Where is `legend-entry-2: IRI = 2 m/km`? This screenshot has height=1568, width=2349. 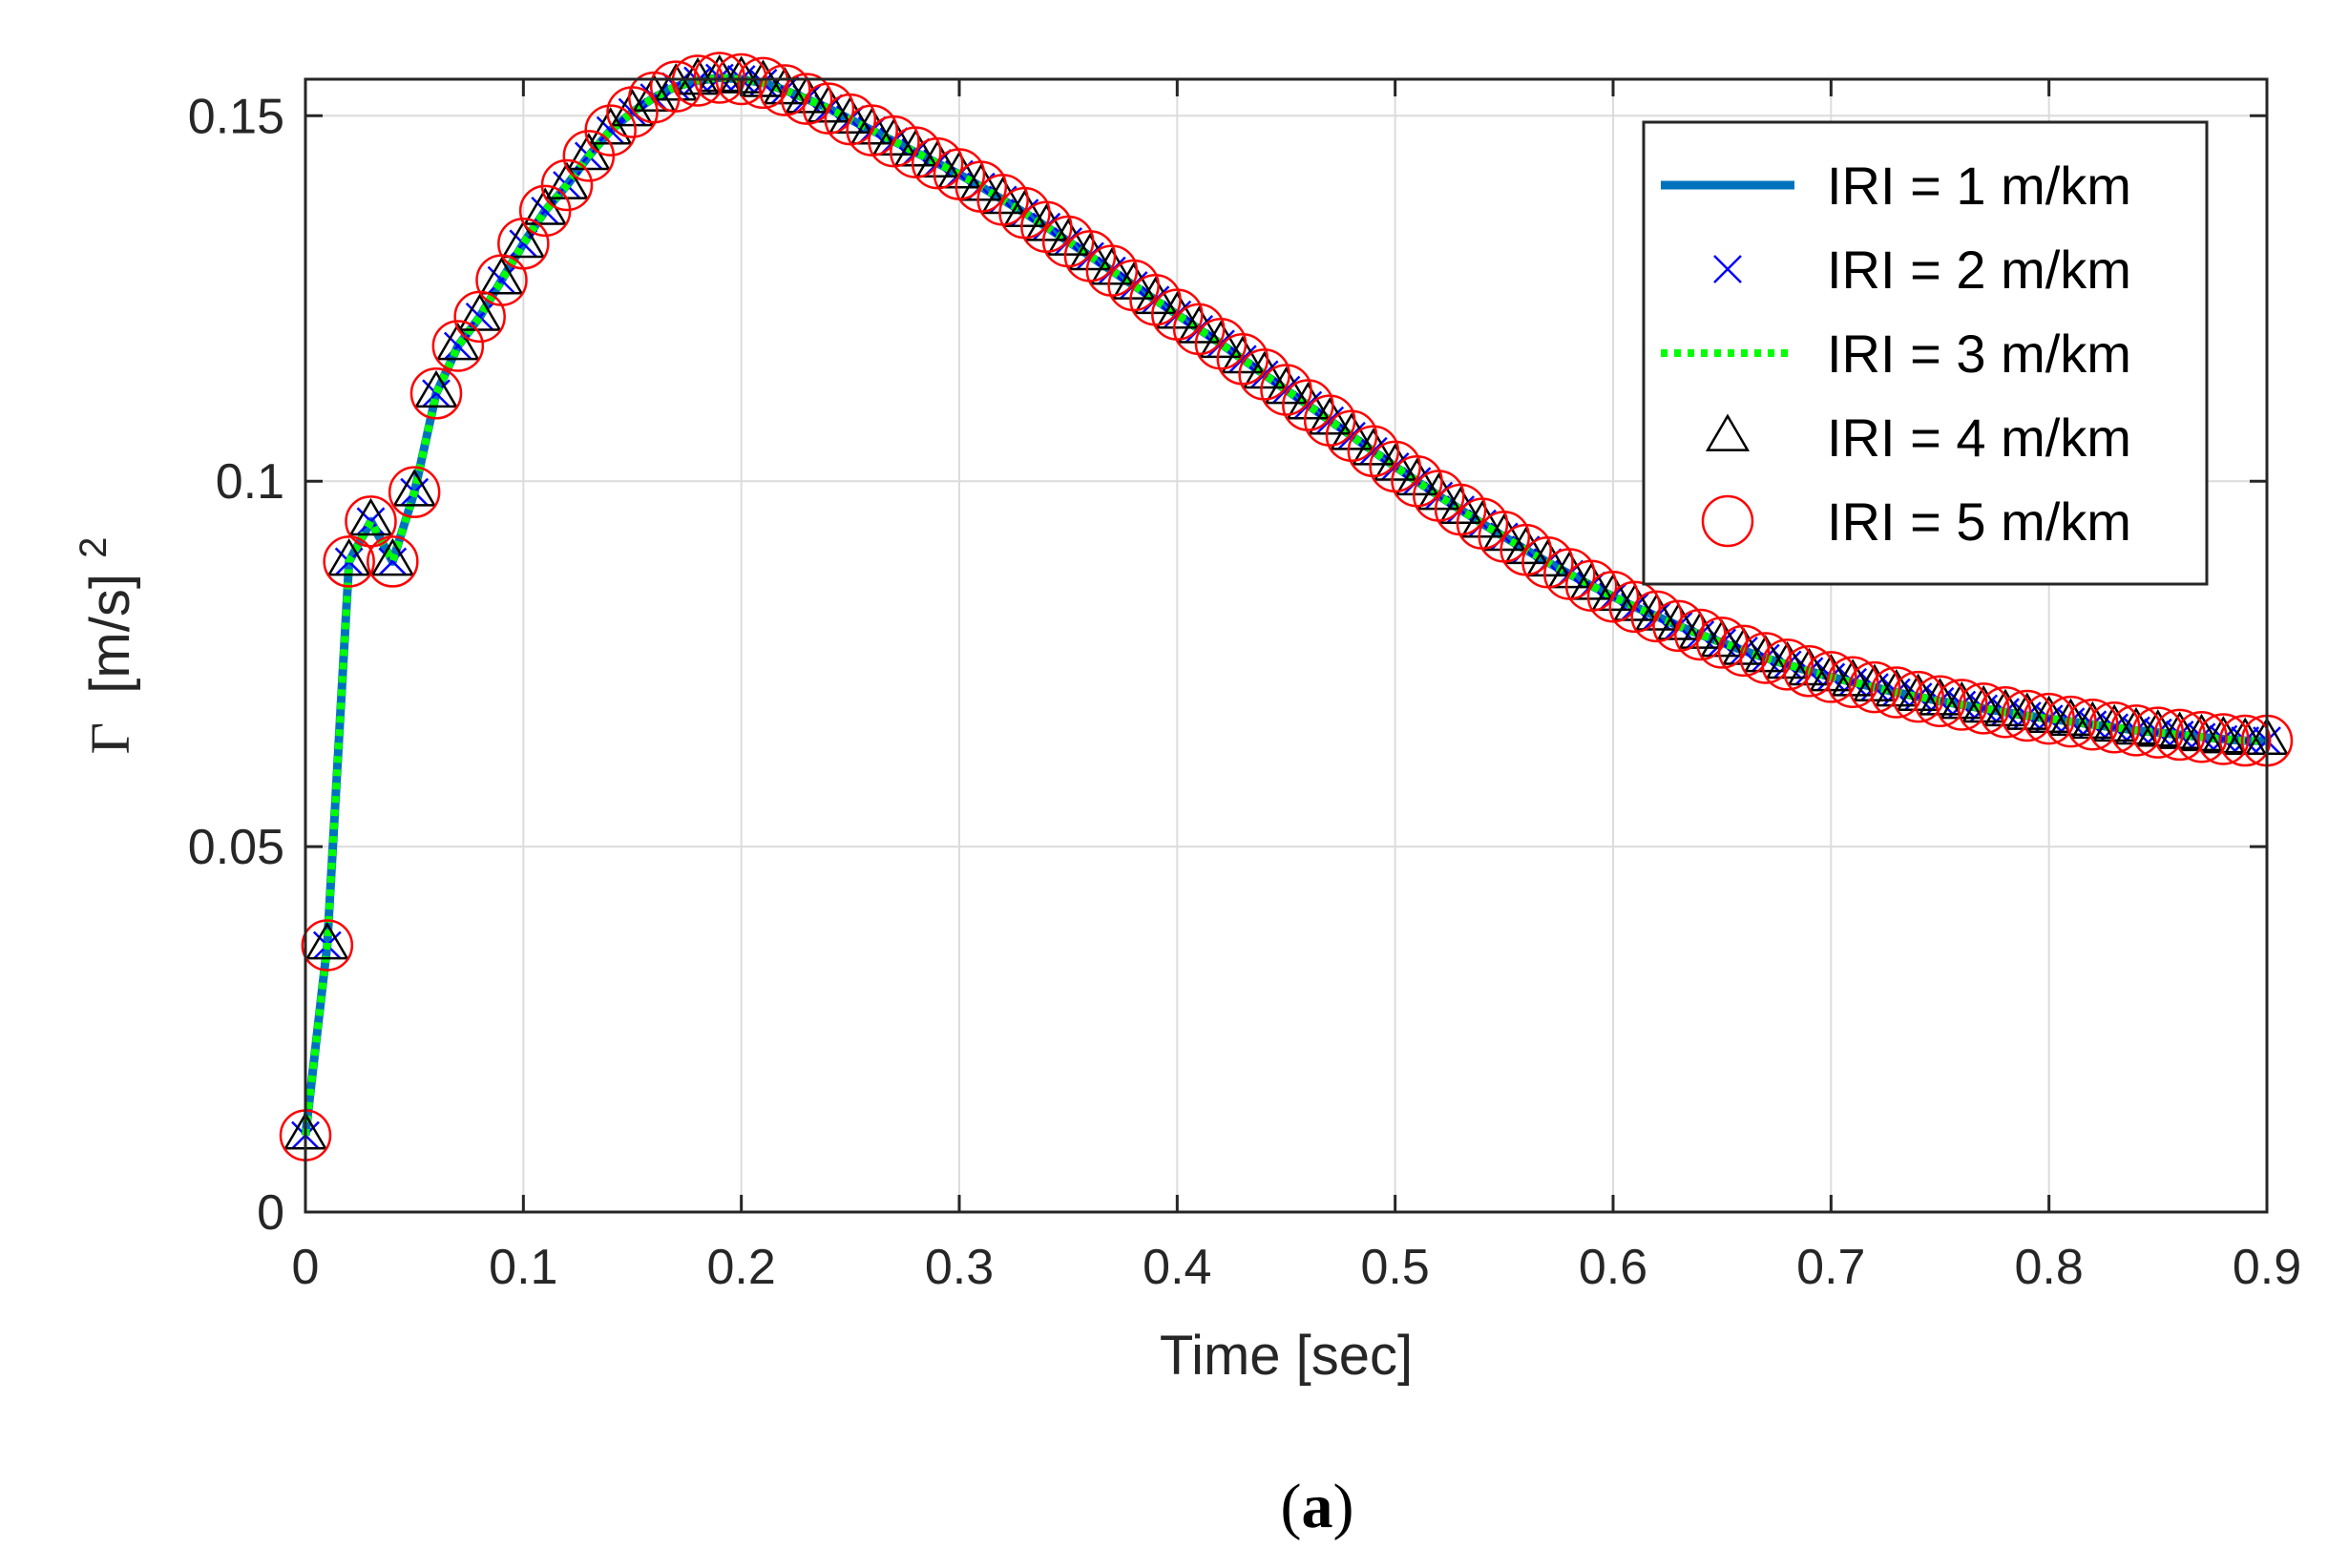 legend-entry-2: IRI = 2 m/km is located at coordinates (1922, 270).